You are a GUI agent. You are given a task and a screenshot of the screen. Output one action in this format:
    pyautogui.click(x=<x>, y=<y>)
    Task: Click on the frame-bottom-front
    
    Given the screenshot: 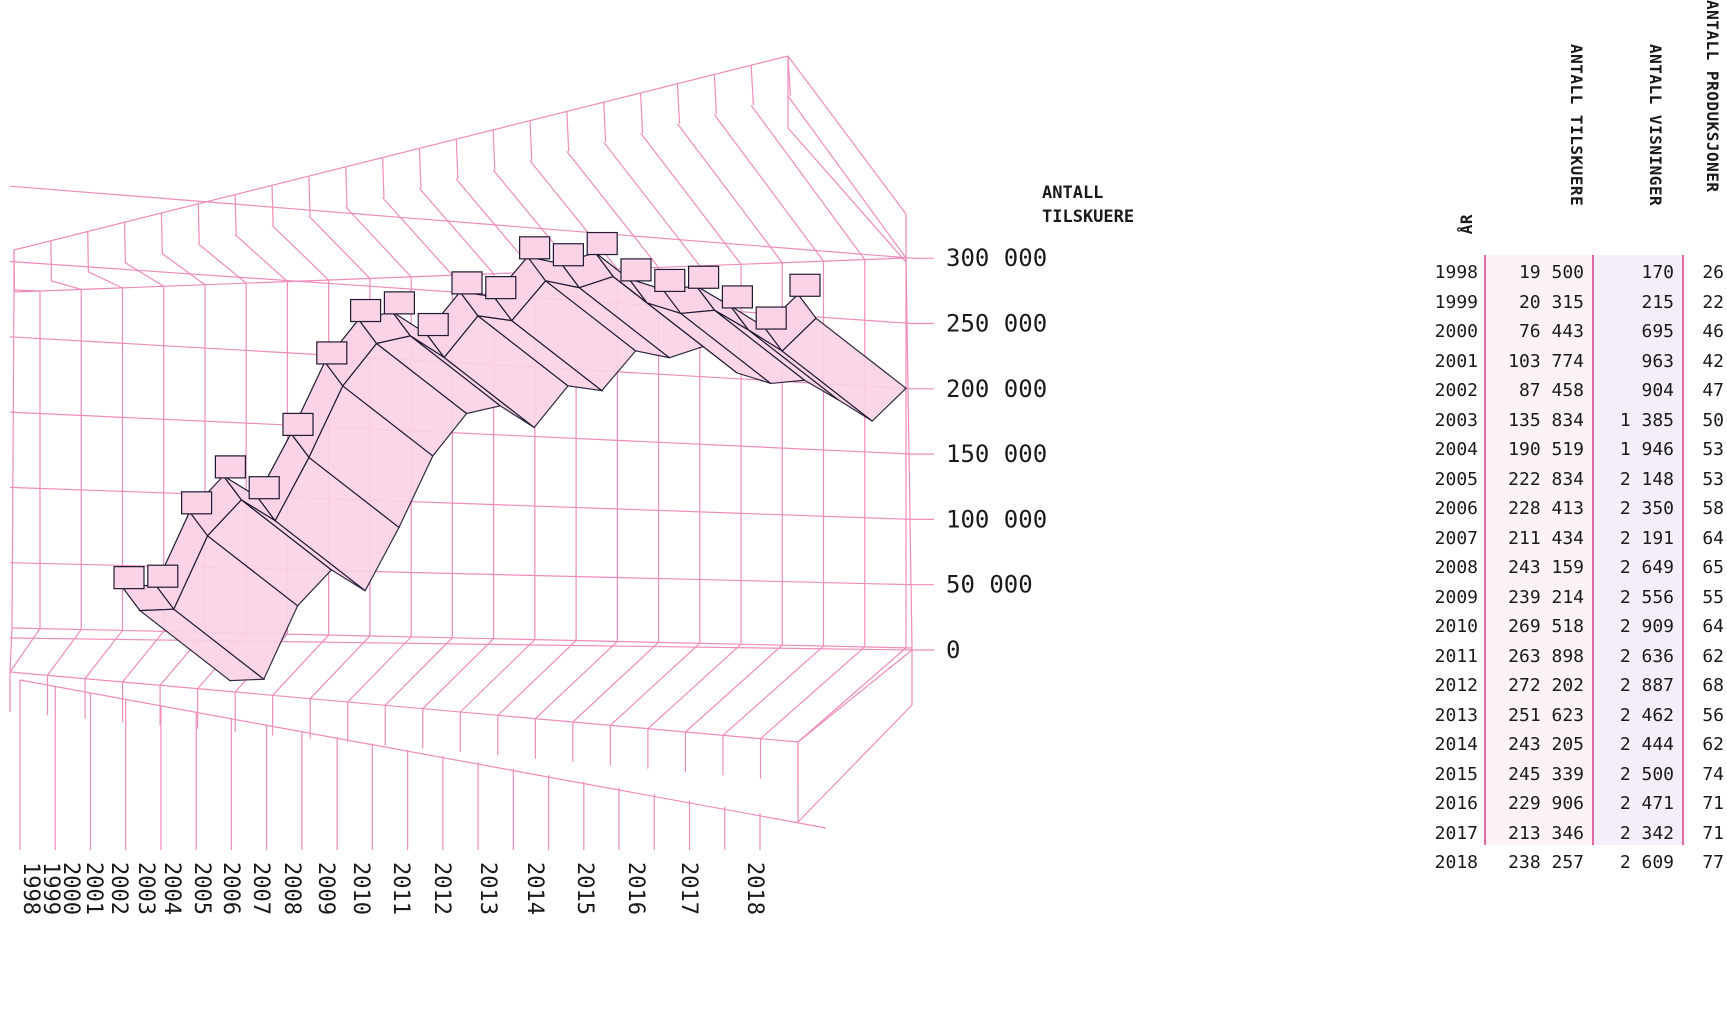 What is the action you would take?
    pyautogui.click(x=423, y=754)
    